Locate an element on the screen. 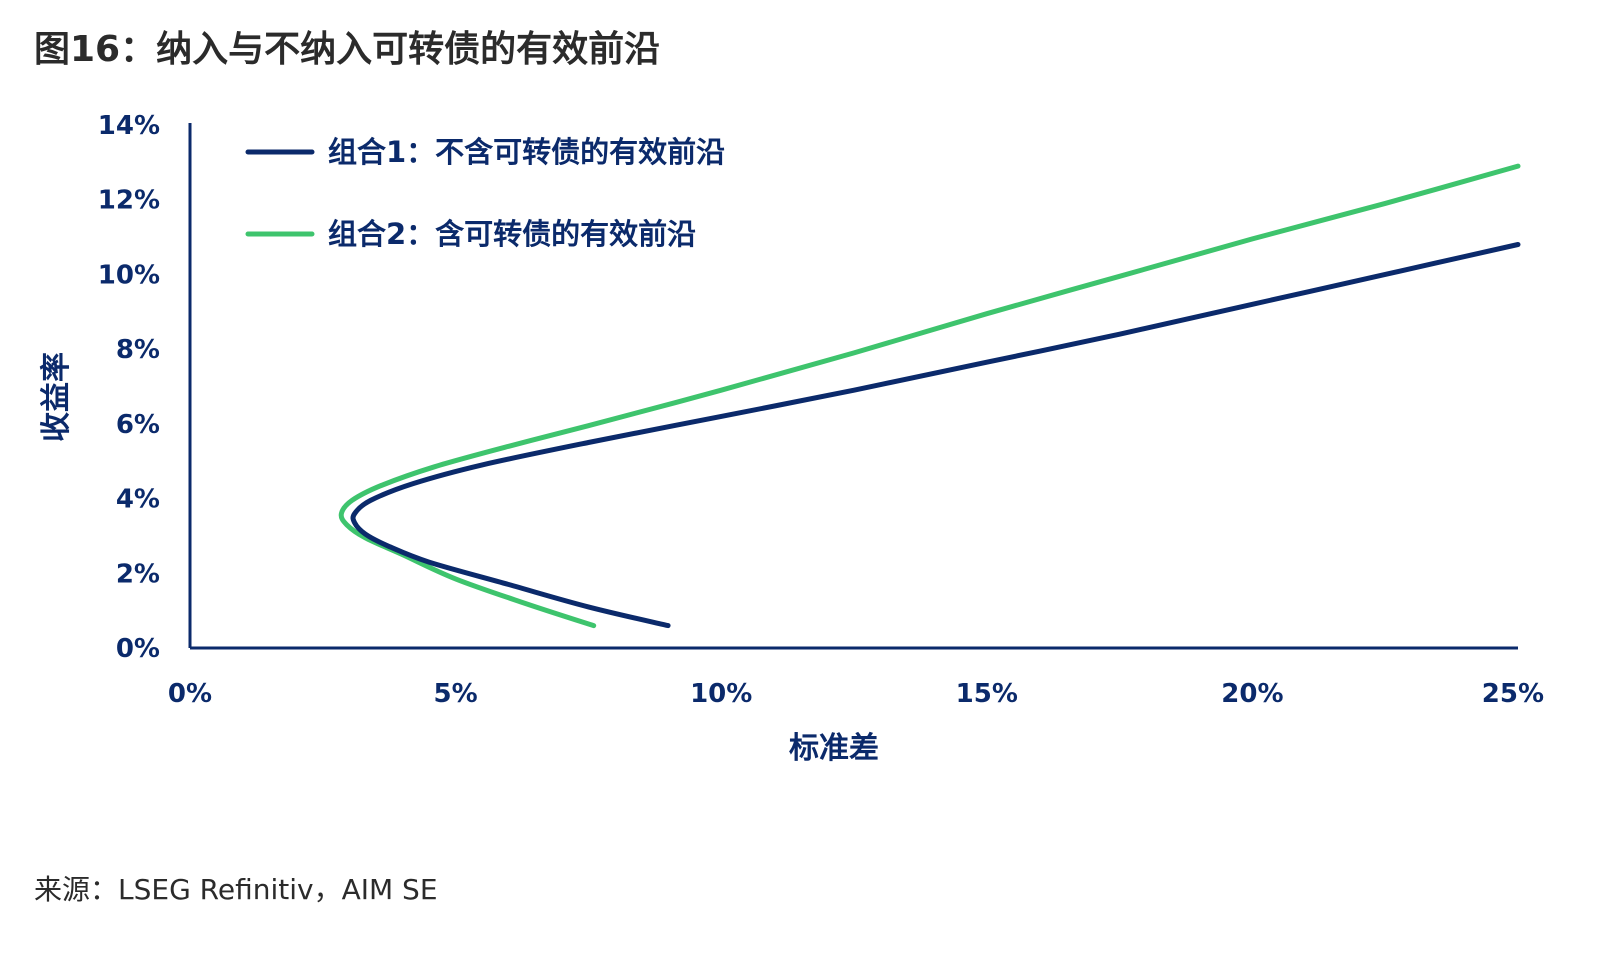 The height and width of the screenshot is (971, 1619). x-tick-label: 5% is located at coordinates (456, 694).